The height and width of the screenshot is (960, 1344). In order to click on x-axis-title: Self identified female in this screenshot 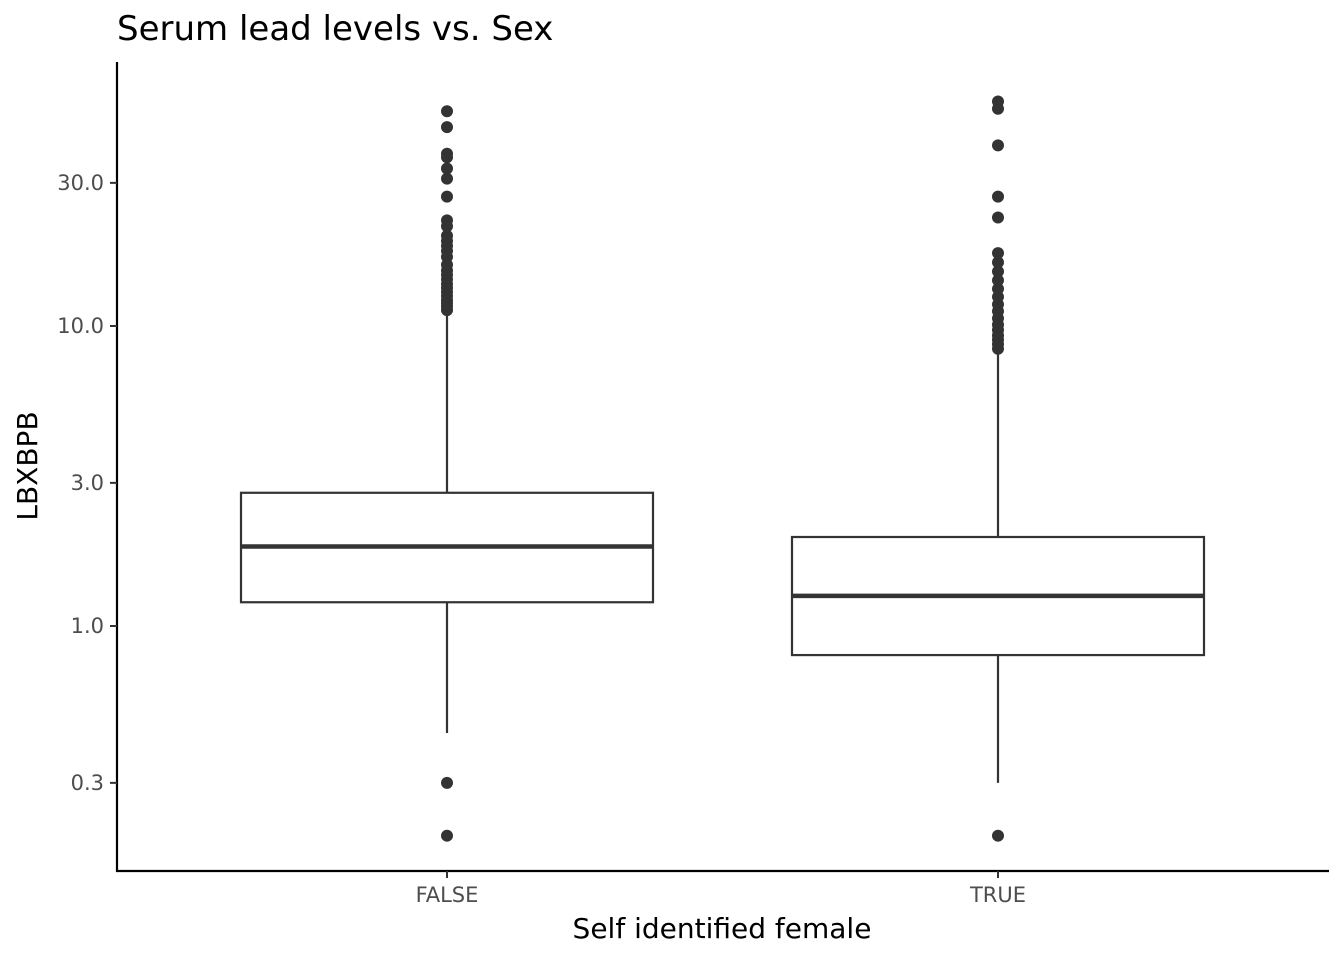, I will do `click(722, 928)`.